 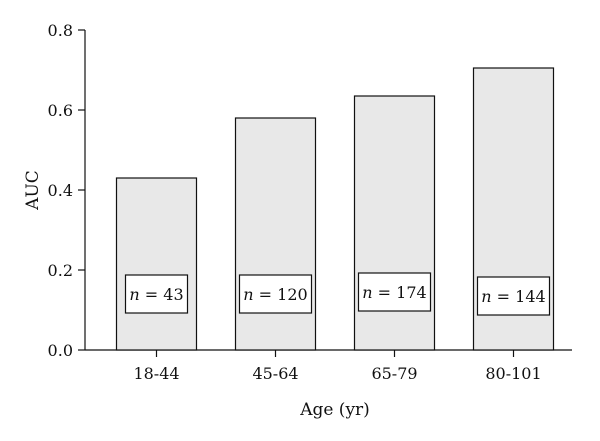 What do you see at coordinates (328, 366) in the screenshot?
I see `x-axis: 18-44 45-64 65-79 80-101` at bounding box center [328, 366].